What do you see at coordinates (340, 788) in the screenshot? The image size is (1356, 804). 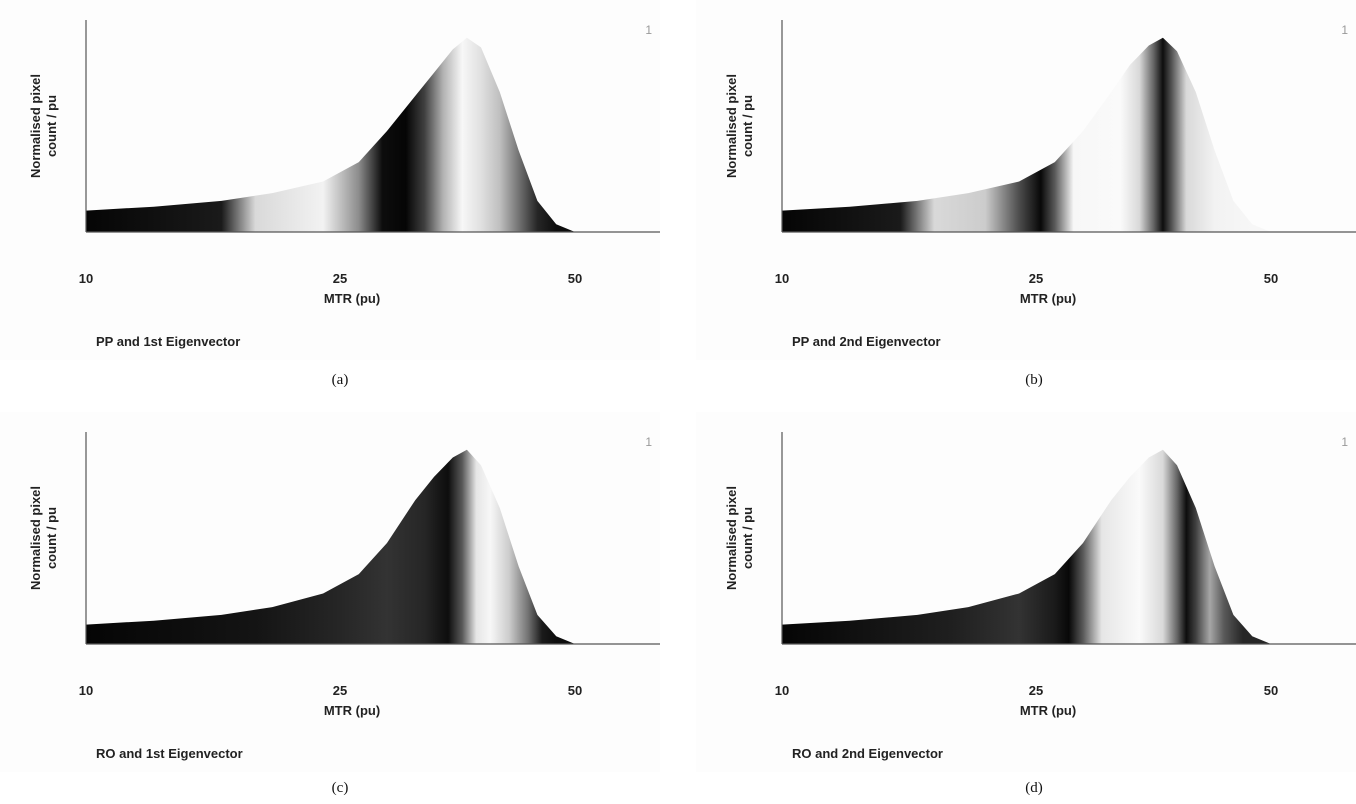 I see `caption-c: (c)` at bounding box center [340, 788].